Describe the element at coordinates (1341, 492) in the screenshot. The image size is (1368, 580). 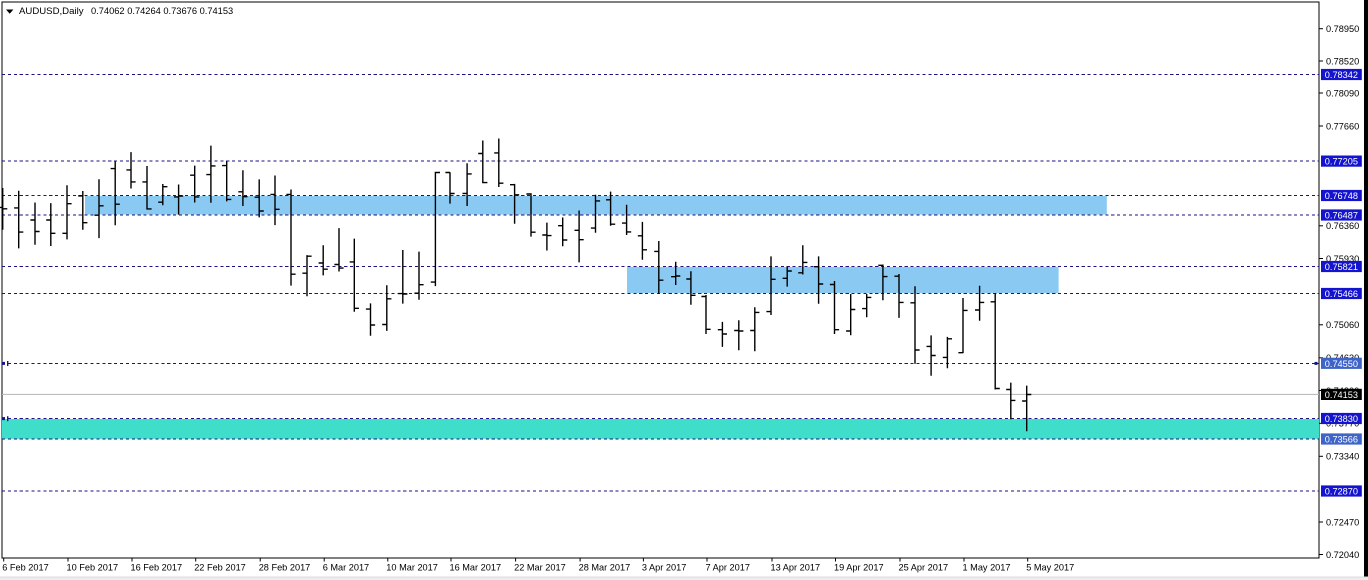
I see `svg-text: 0.72870` at that location.